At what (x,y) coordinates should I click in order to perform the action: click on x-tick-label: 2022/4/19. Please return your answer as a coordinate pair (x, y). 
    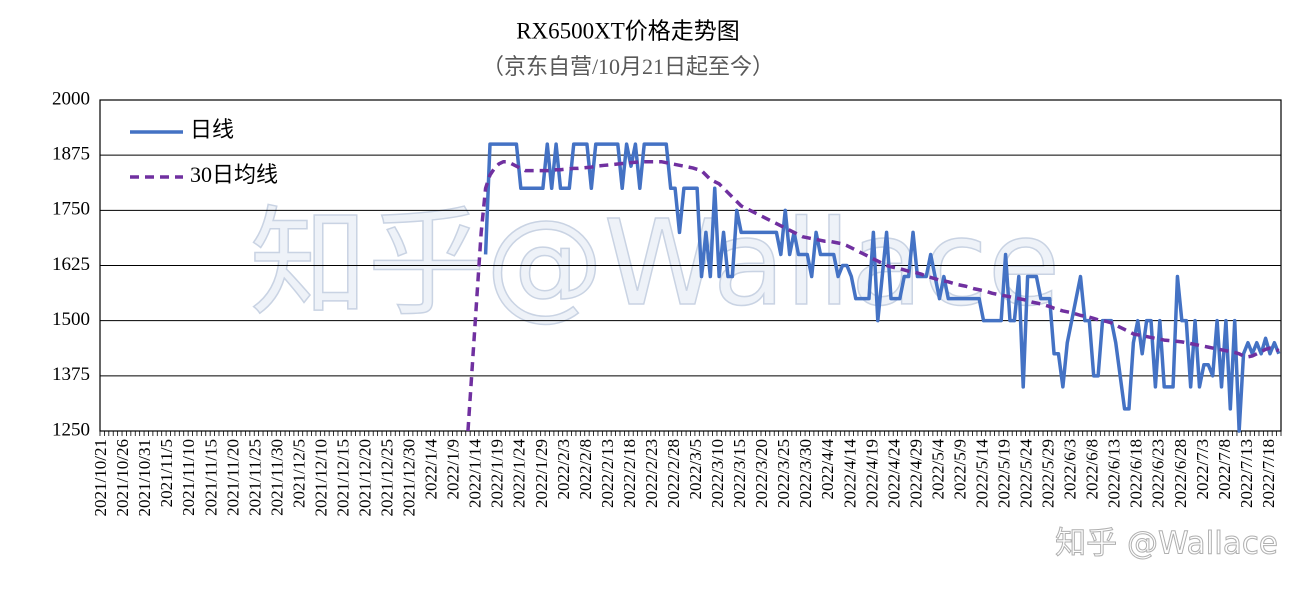
    Looking at the image, I should click on (871, 473).